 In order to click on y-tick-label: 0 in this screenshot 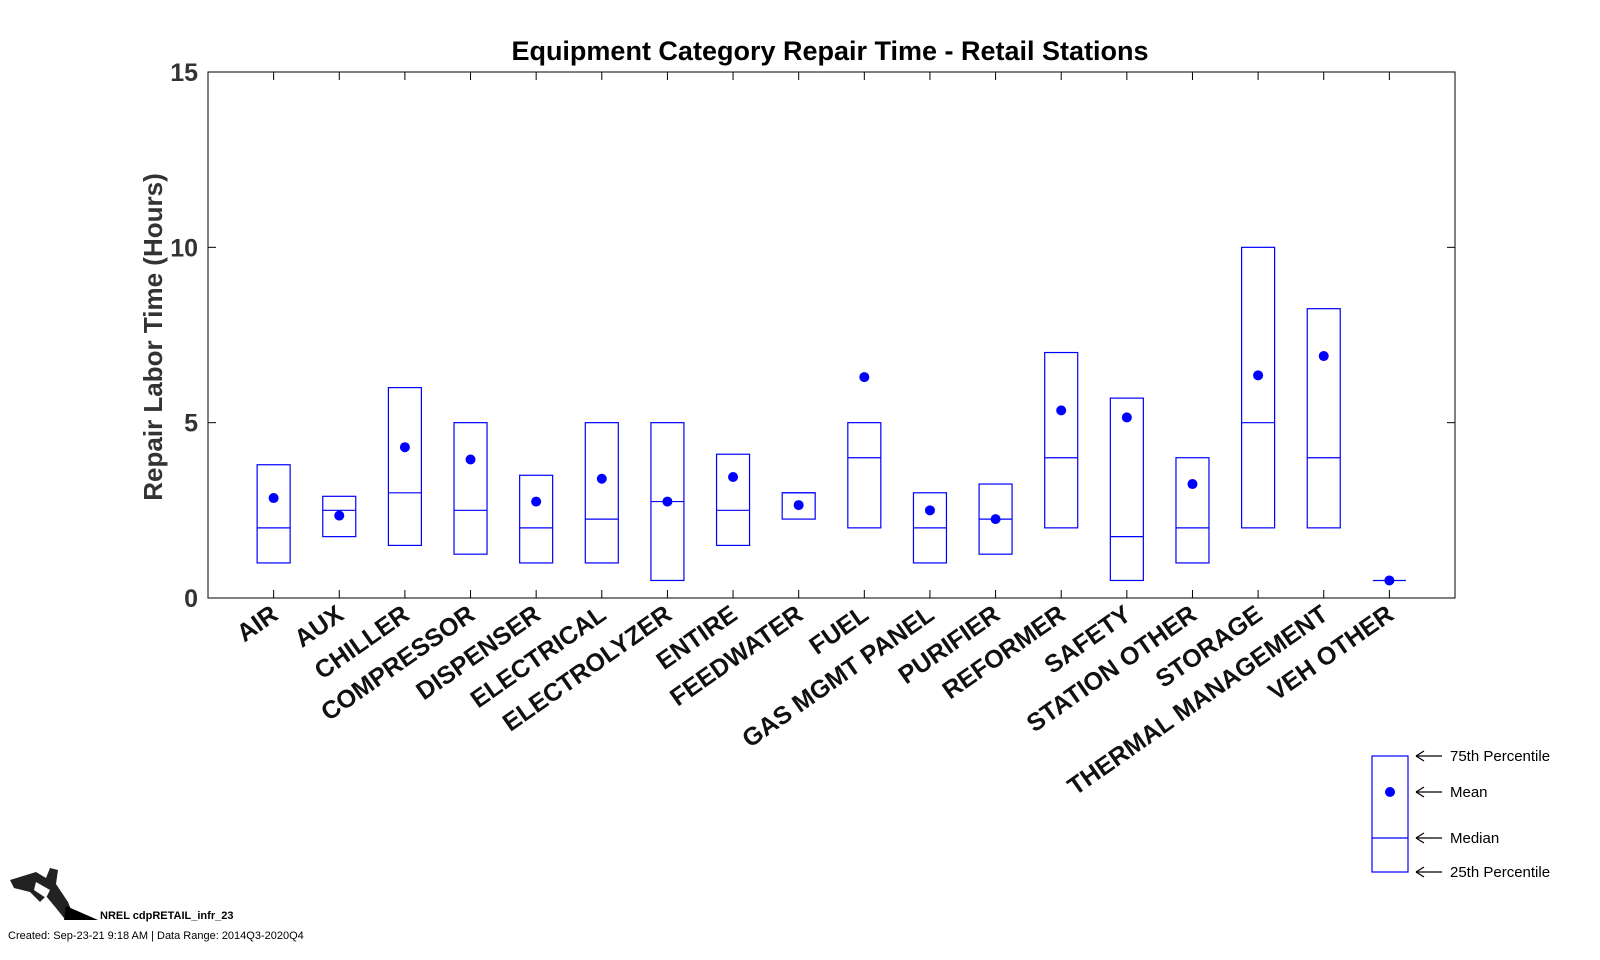, I will do `click(191, 599)`.